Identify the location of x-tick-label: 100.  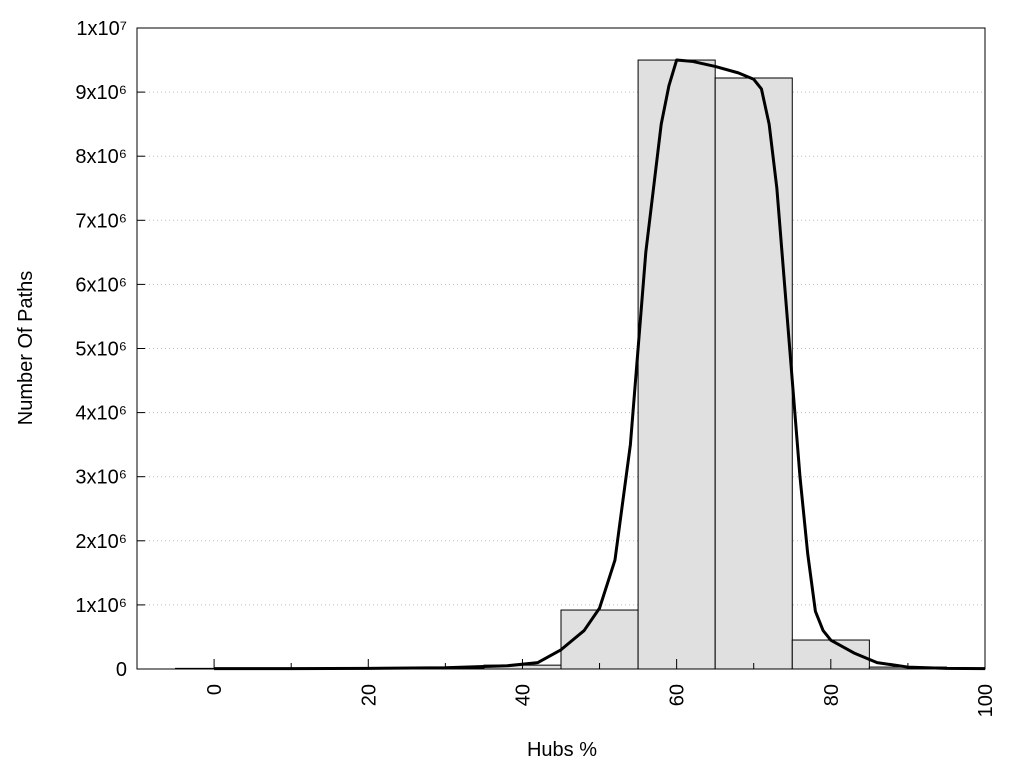
(986, 700).